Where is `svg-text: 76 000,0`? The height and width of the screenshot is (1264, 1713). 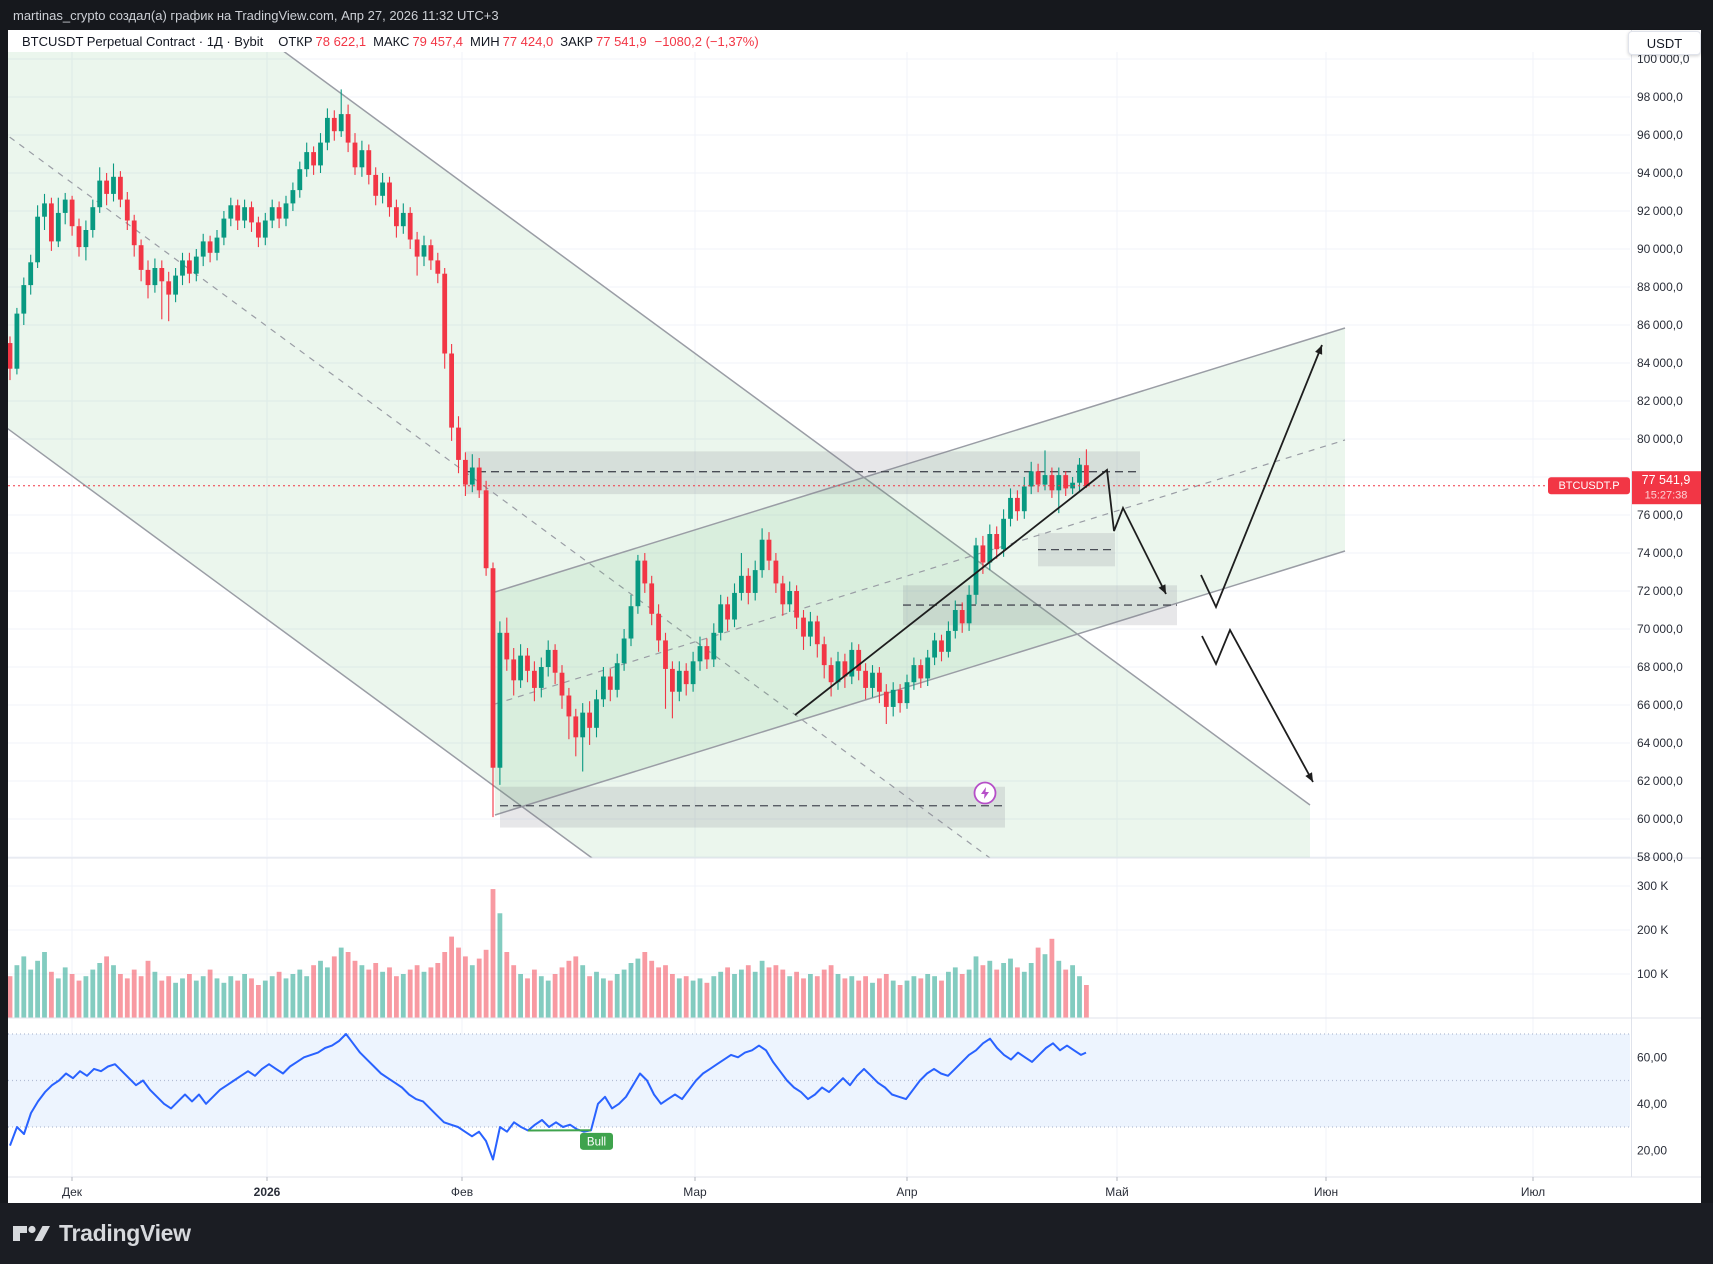 svg-text: 76 000,0 is located at coordinates (1660, 515).